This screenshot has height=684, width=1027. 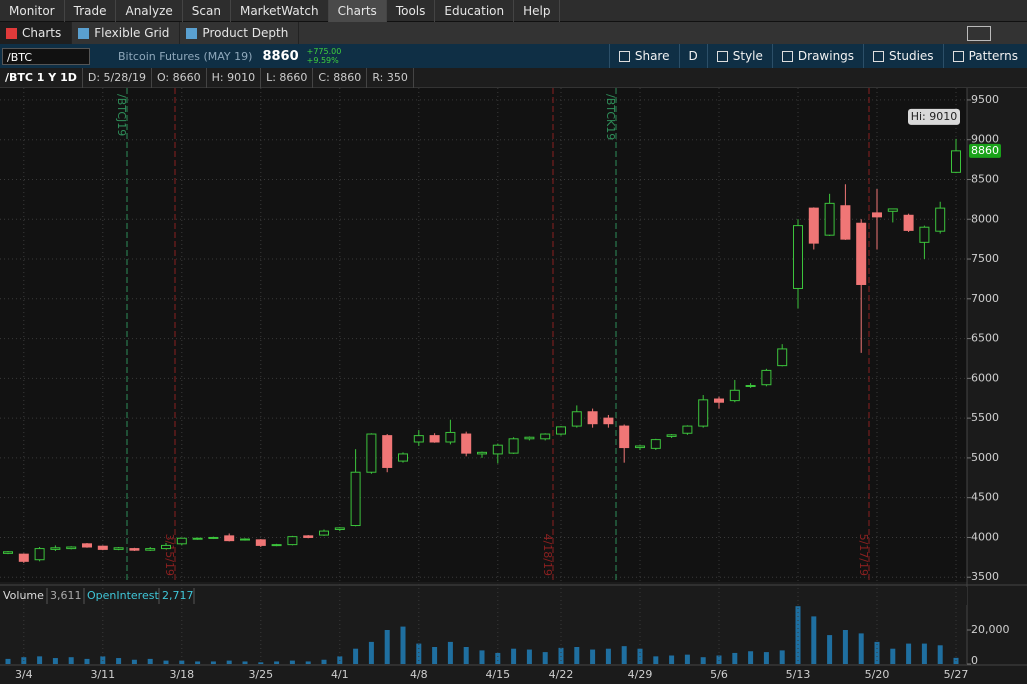 I want to click on menu-item: Education, so click(x=475, y=11).